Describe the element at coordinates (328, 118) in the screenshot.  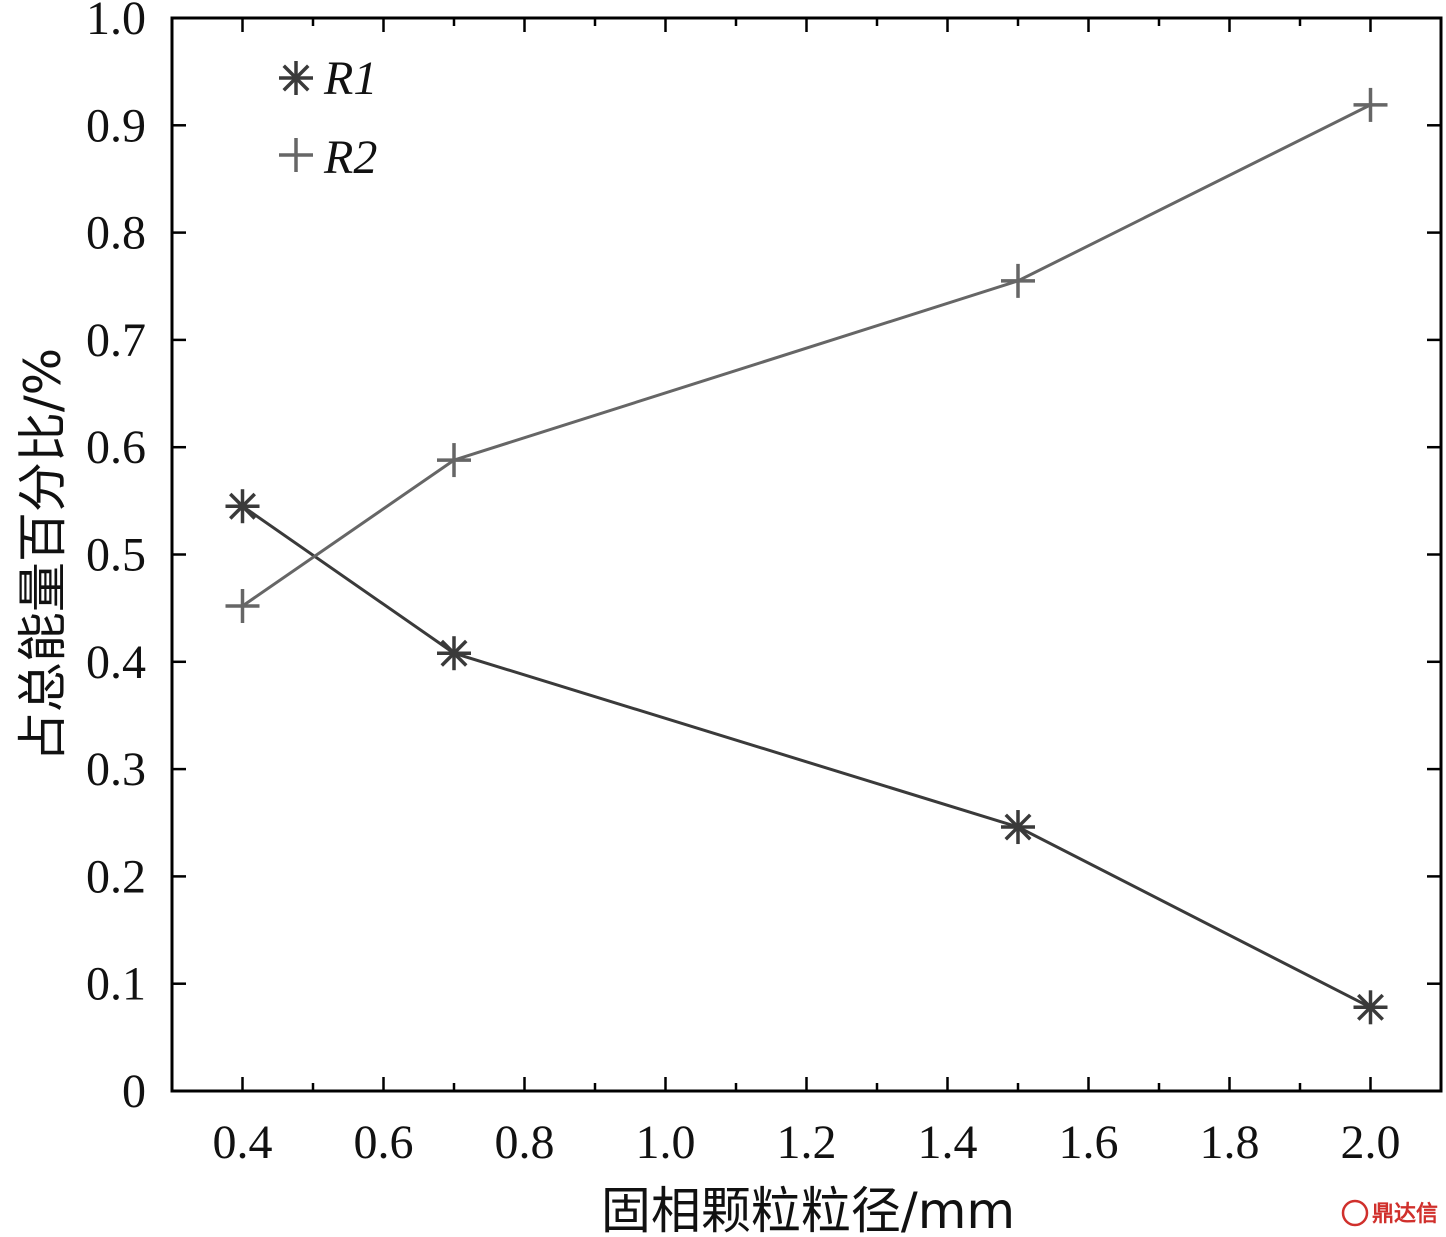
I see `legend: R1 R2` at that location.